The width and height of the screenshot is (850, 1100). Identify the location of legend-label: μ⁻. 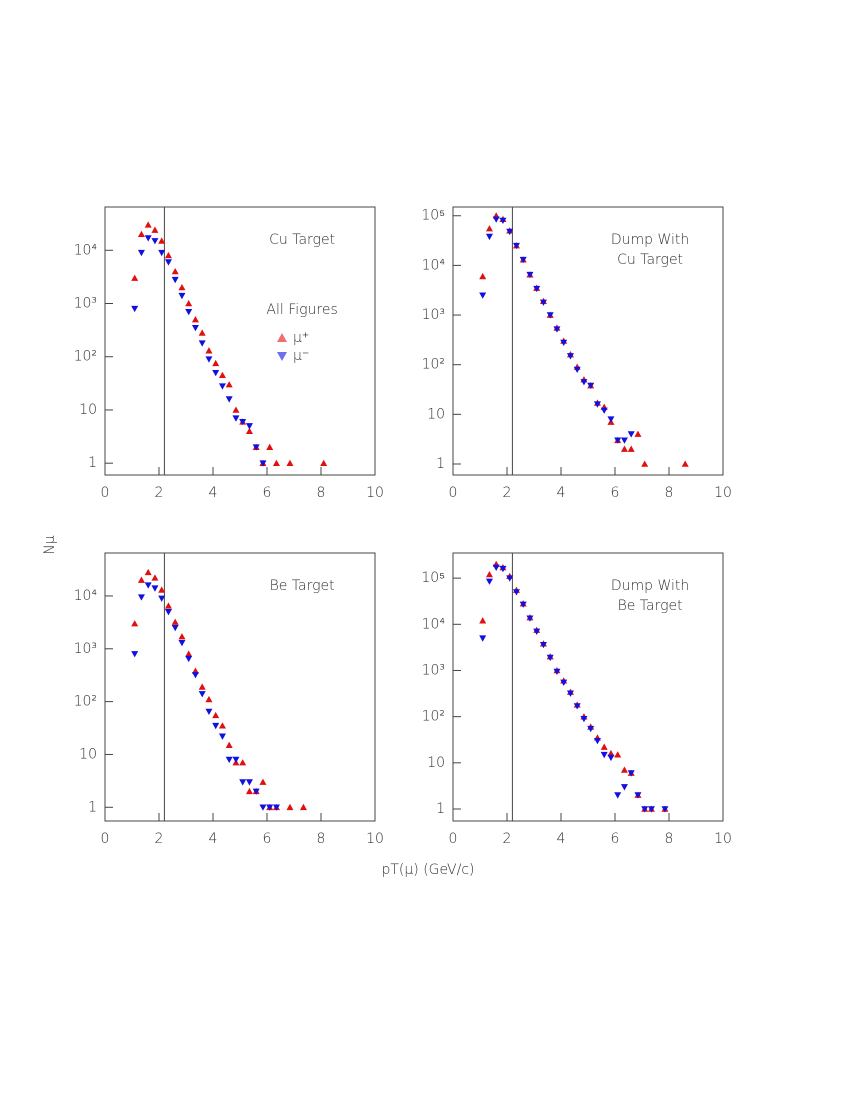
(301, 356).